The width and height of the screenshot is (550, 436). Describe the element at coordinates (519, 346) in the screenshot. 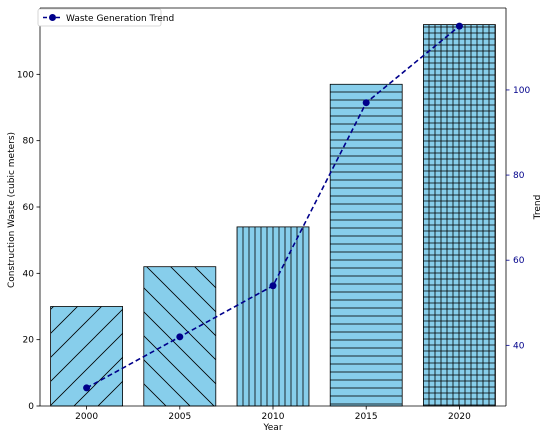

I see `secondary-y-tick-label: 40` at that location.